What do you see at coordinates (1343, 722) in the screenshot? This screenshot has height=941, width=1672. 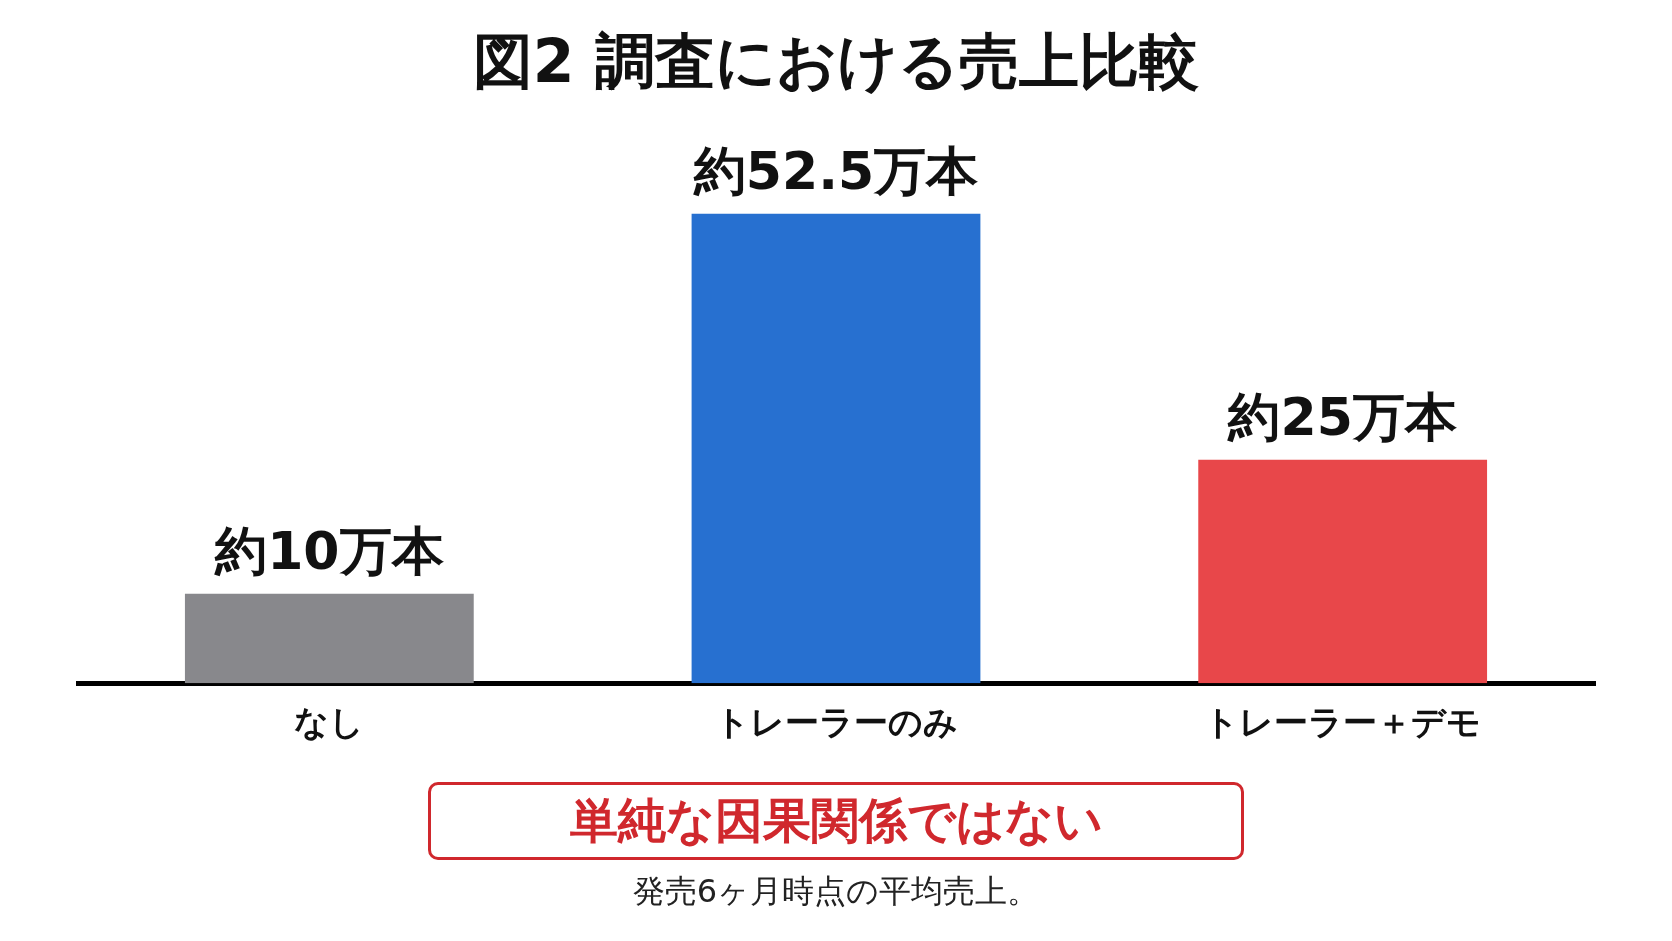 I see `x-tick-label: トレーラー＋デモ` at bounding box center [1343, 722].